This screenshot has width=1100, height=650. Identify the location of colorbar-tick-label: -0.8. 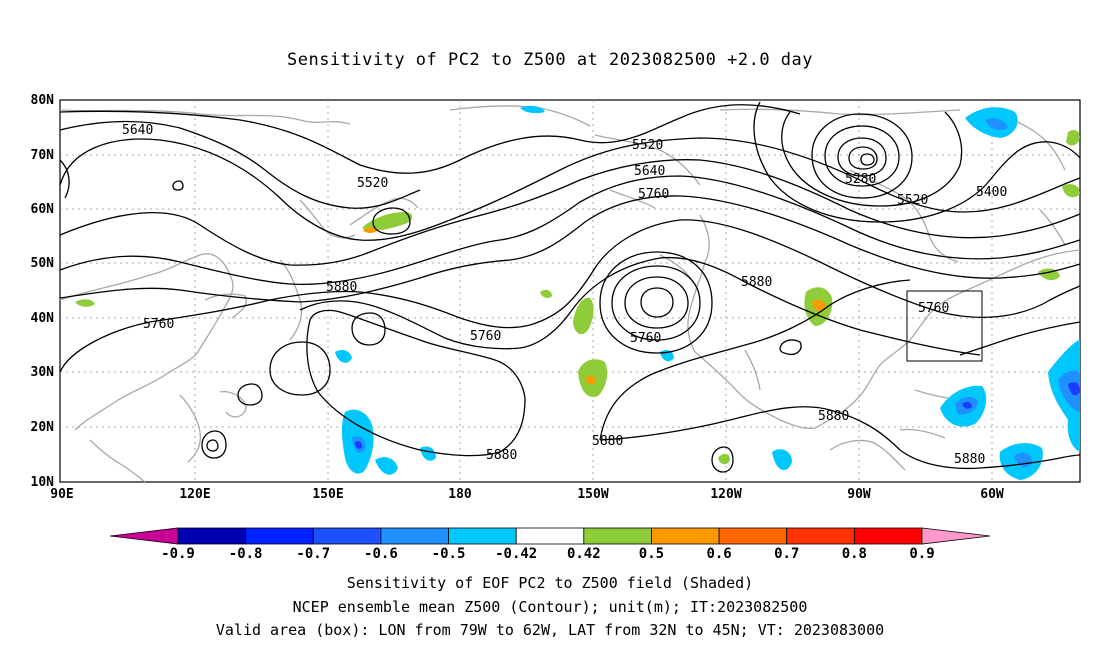
(246, 554).